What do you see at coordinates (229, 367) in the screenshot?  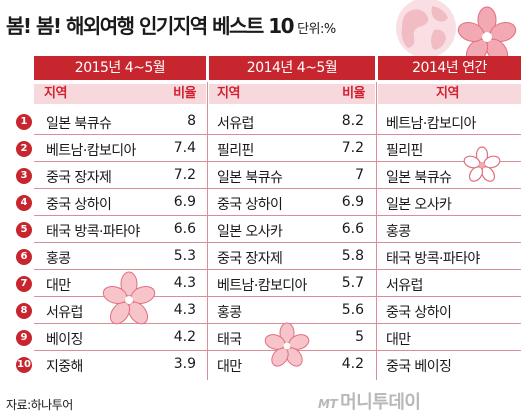 I see `region-2014: 대만` at bounding box center [229, 367].